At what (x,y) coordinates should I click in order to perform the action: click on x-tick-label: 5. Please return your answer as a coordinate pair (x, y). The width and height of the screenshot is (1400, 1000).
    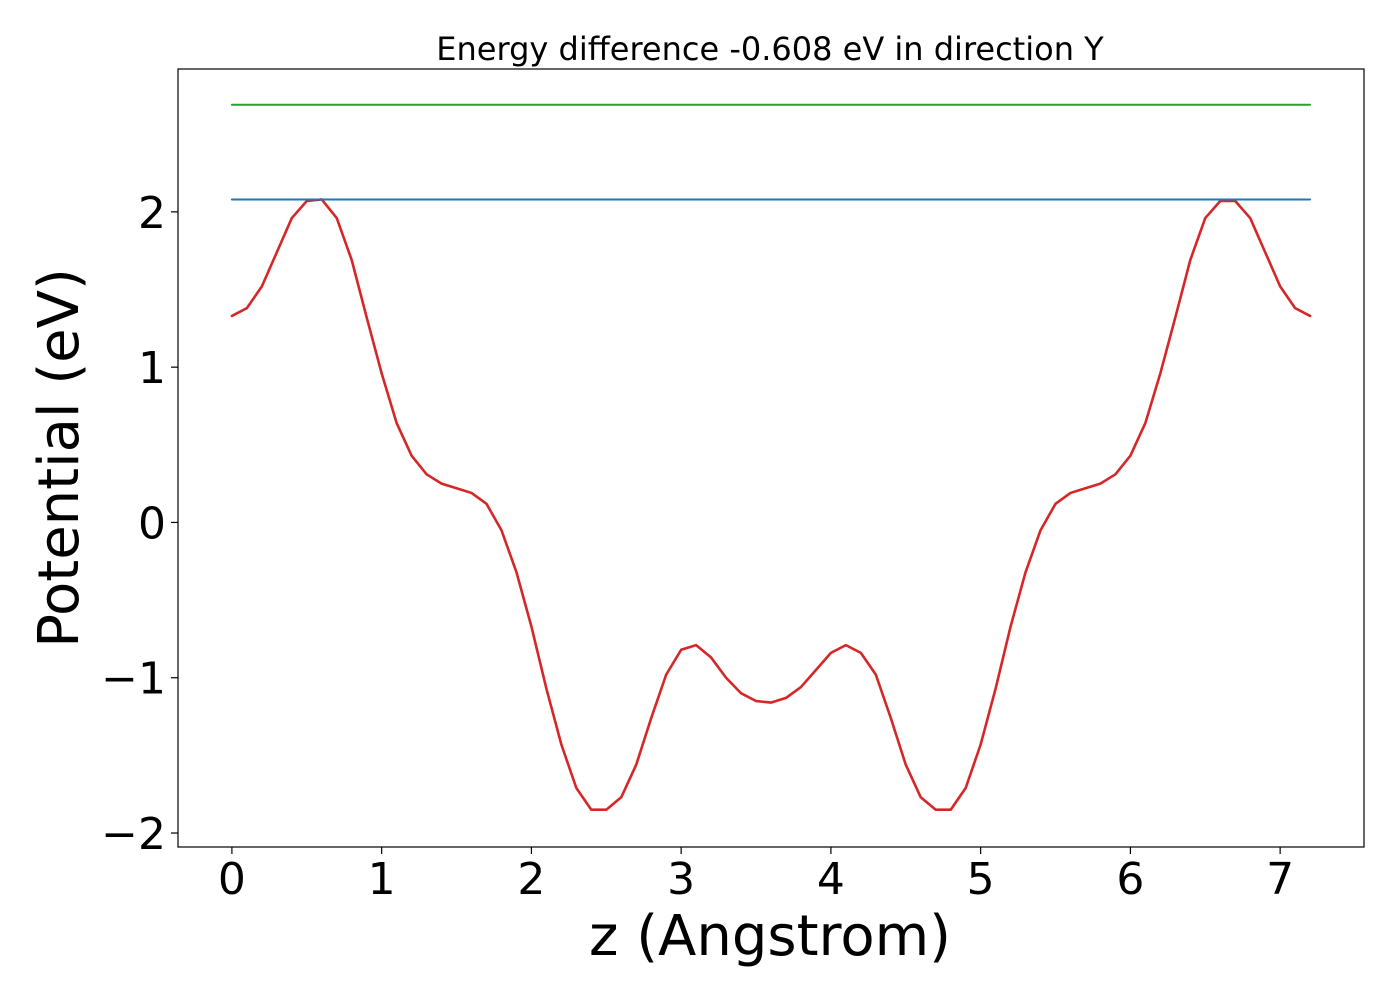
    Looking at the image, I should click on (981, 879).